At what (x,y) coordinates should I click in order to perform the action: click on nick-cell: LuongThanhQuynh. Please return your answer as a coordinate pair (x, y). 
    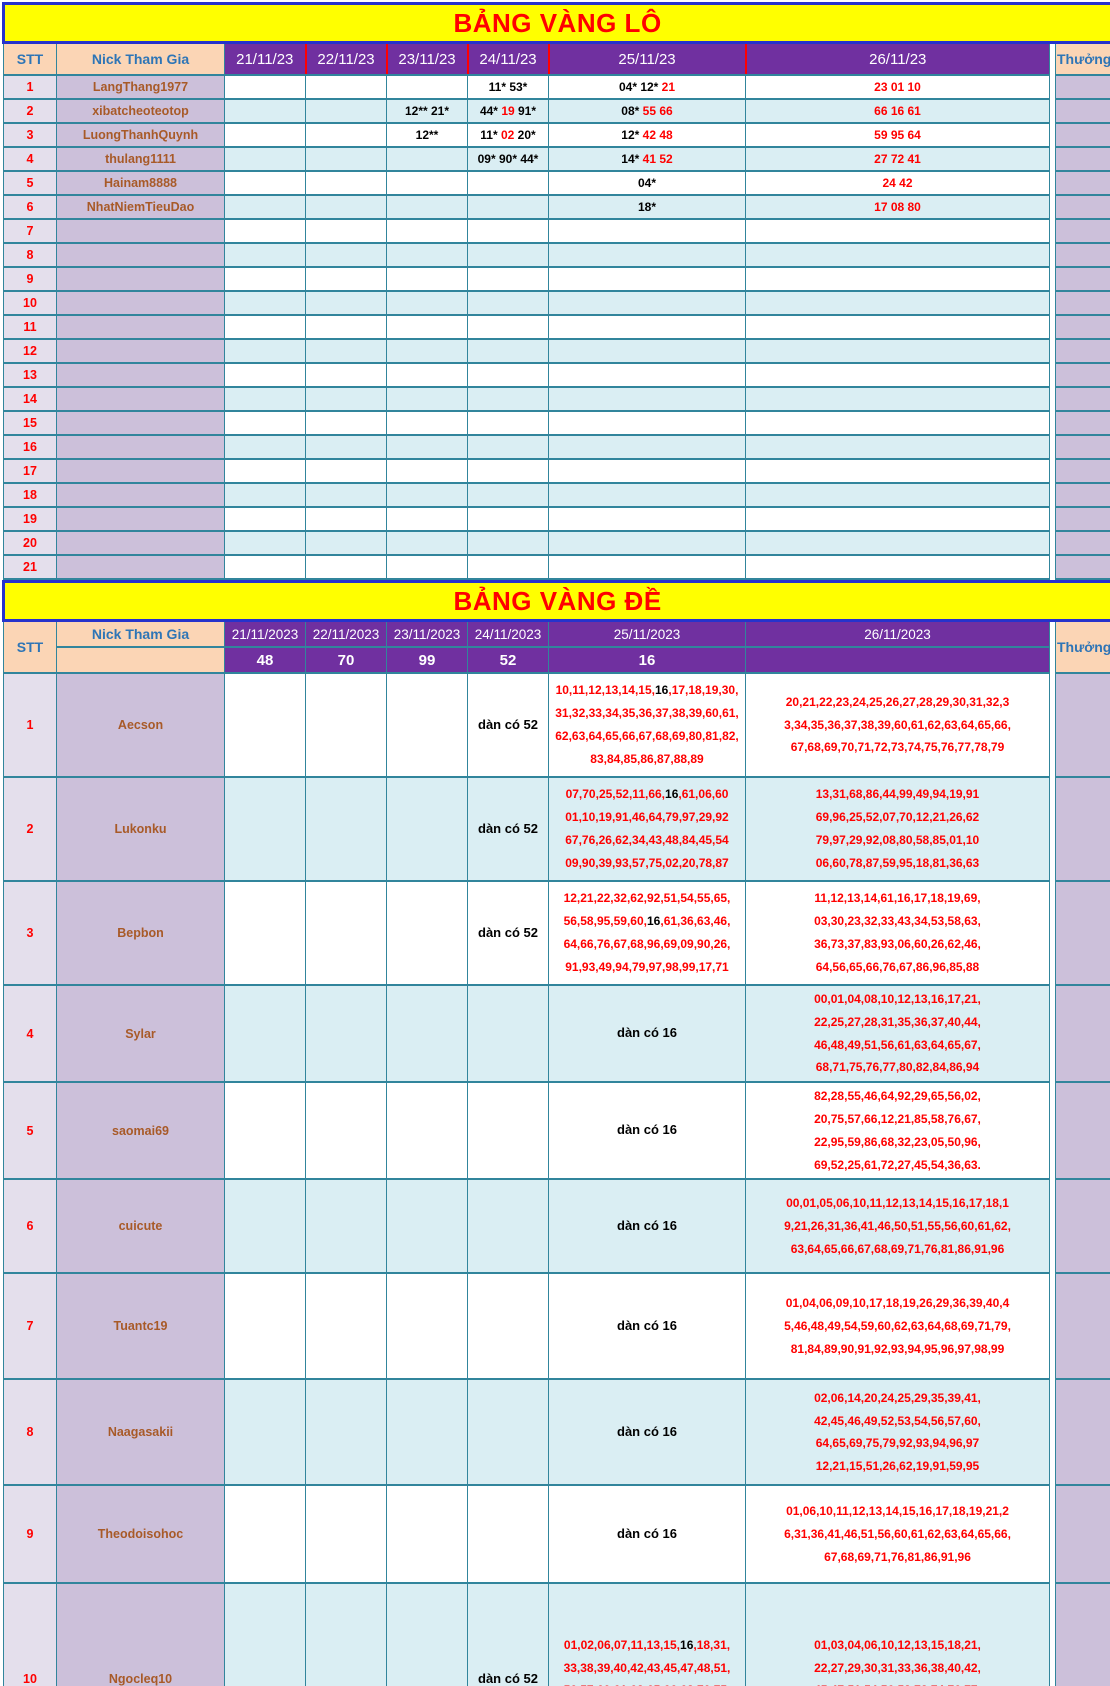
    Looking at the image, I should click on (140, 135).